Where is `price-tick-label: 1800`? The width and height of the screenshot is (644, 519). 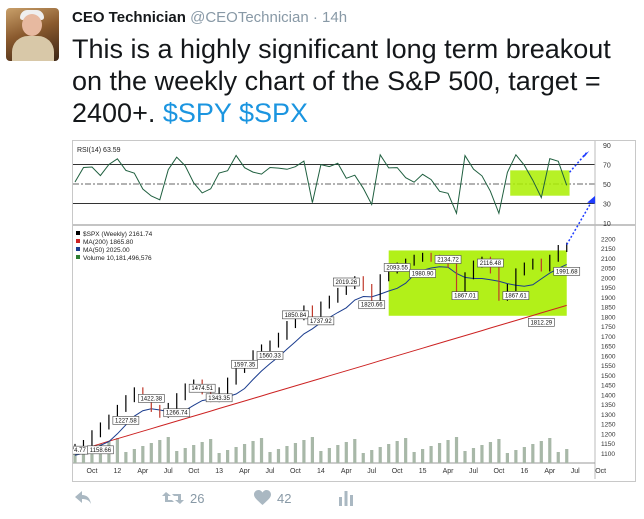 price-tick-label: 1800 is located at coordinates (608, 317).